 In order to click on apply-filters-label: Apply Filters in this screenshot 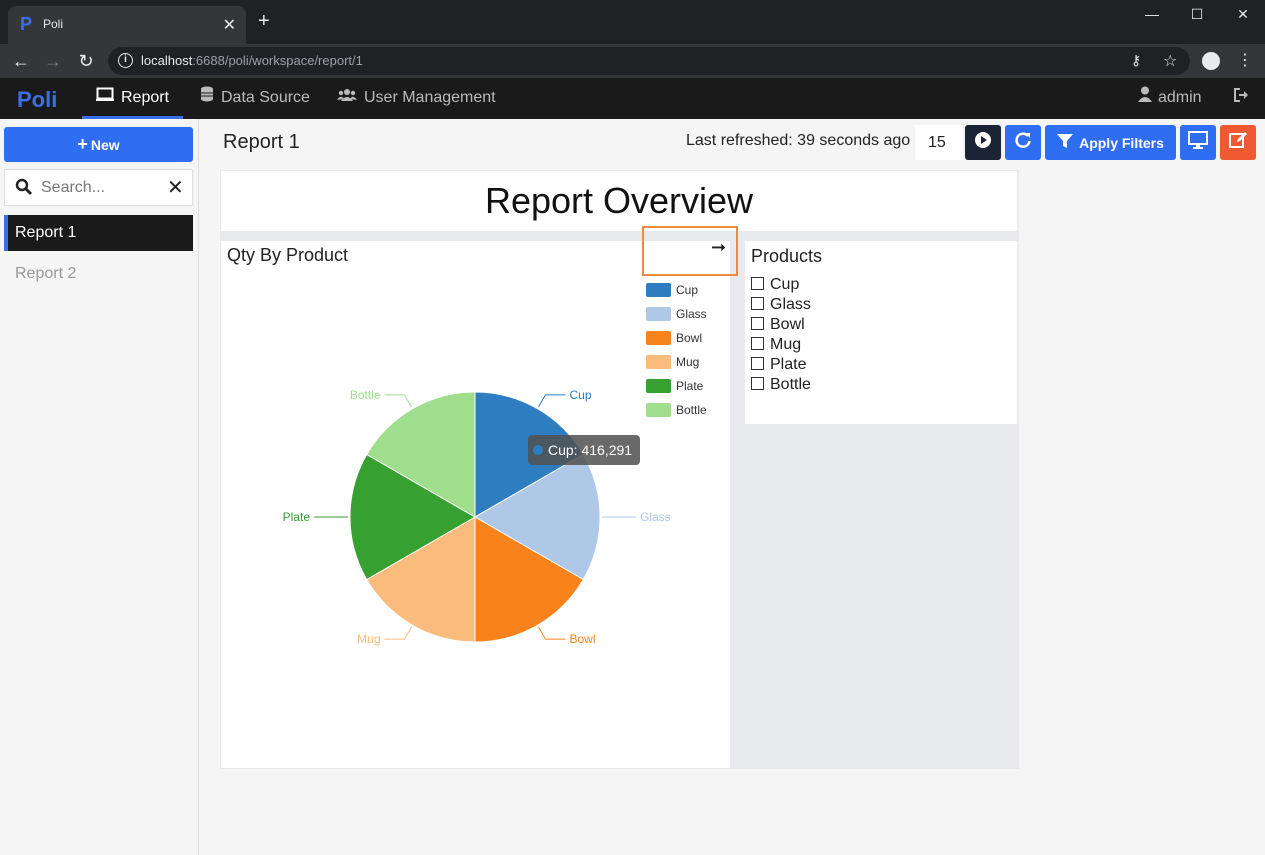, I will do `click(1121, 142)`.